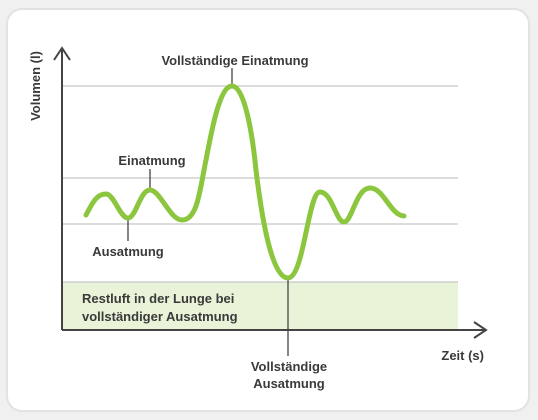  Describe the element at coordinates (462, 355) in the screenshot. I see `x-axis-label: Zeit (s)` at that location.